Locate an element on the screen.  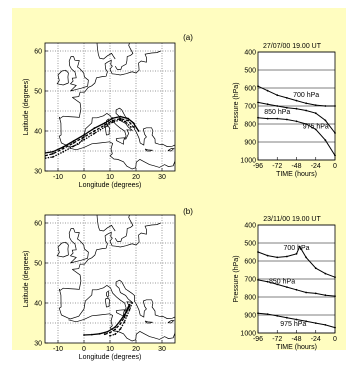
pressure-ytick-label: 400 is located at coordinates (250, 226).